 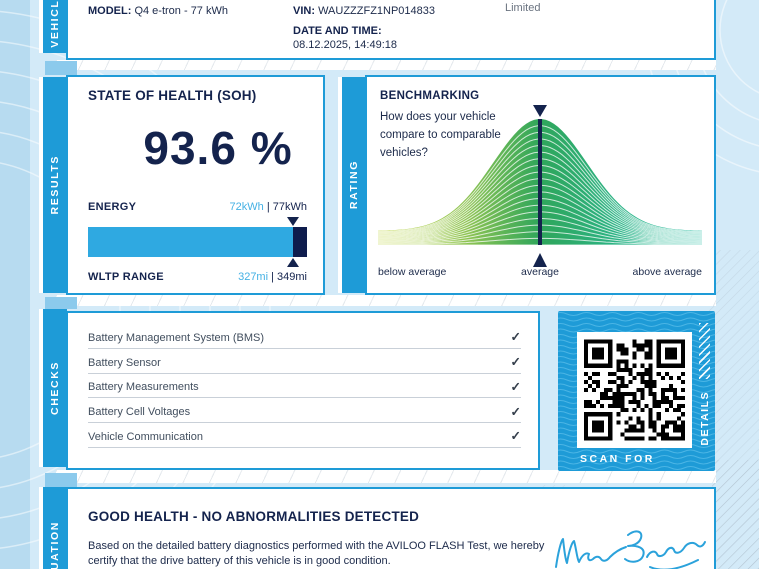 I want to click on tab-results: RESULTS, so click(x=55, y=185).